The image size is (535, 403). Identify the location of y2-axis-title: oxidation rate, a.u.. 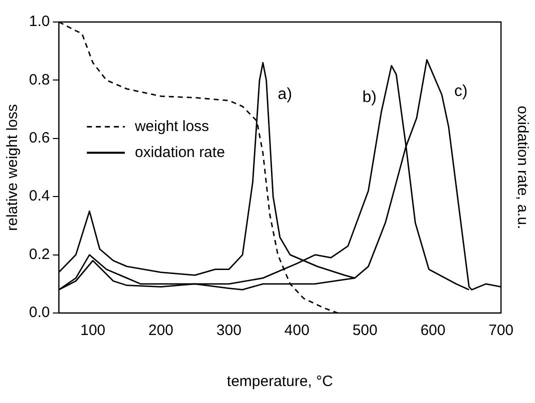
(522, 168).